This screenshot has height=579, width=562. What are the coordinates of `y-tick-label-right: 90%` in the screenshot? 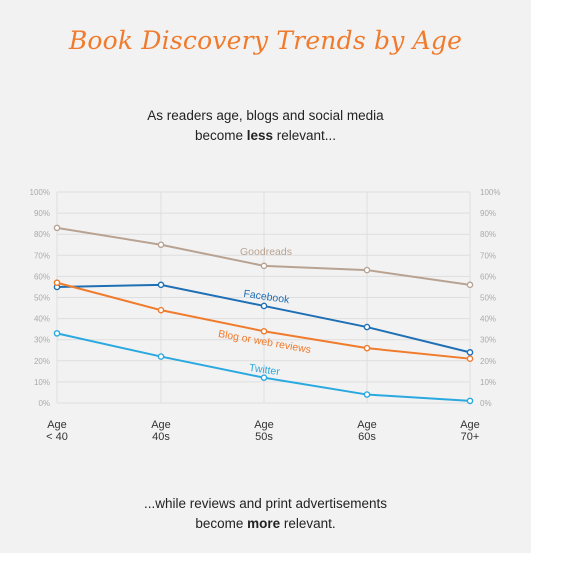 It's located at (488, 213).